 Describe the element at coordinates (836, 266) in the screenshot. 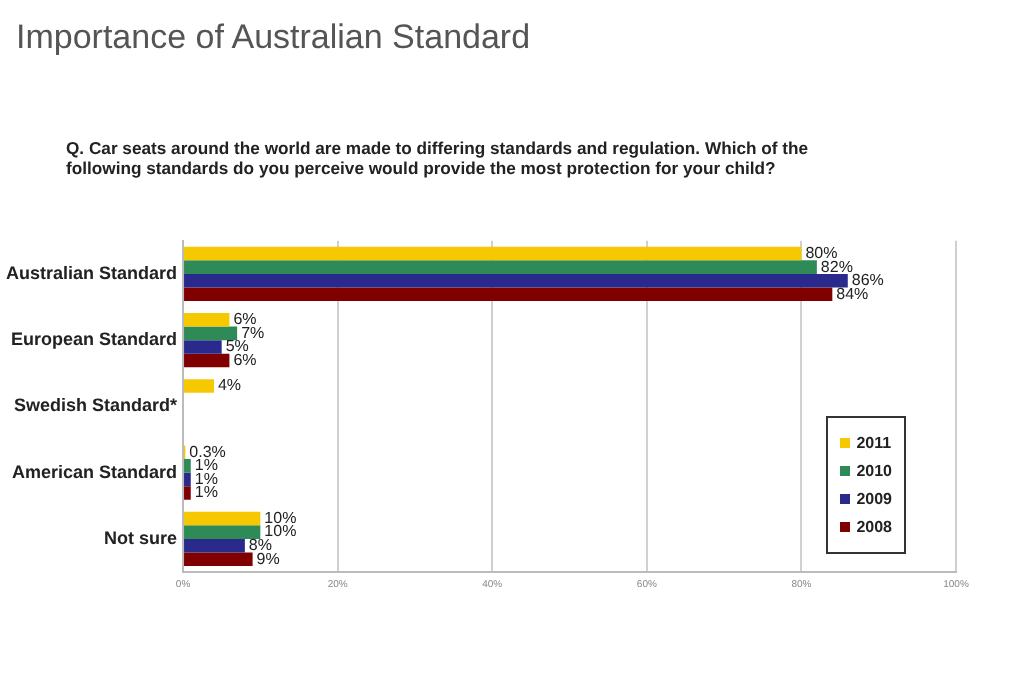

I see `data-label: 82%` at that location.